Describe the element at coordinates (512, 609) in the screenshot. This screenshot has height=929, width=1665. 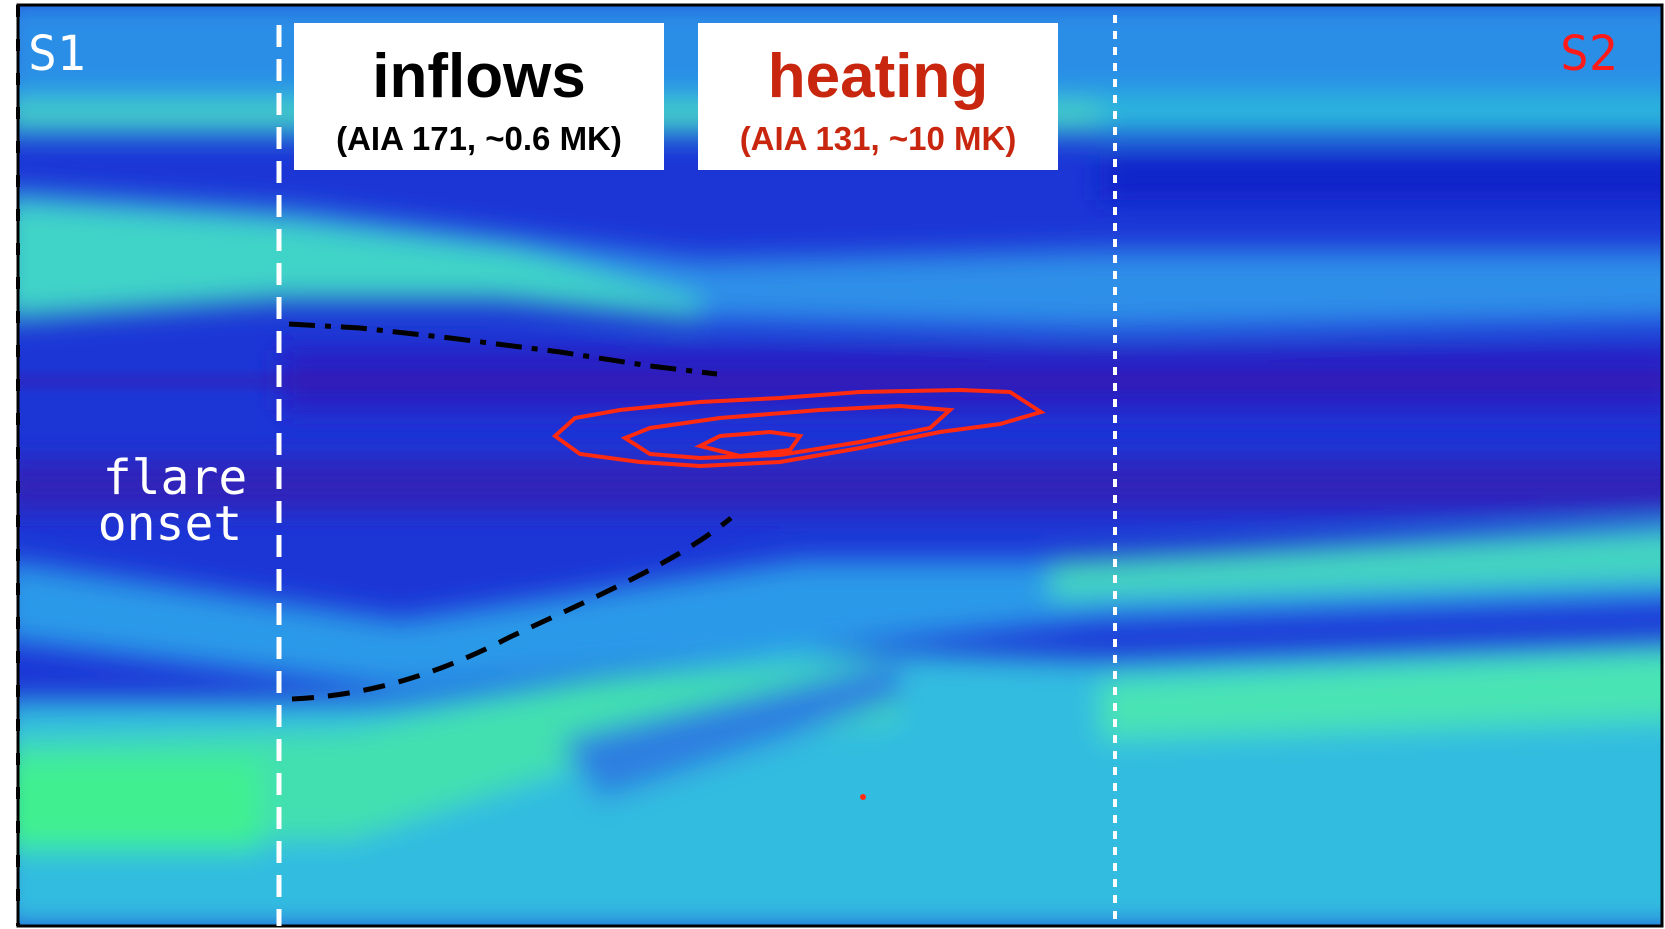
I see `inflow-track-lower` at that location.